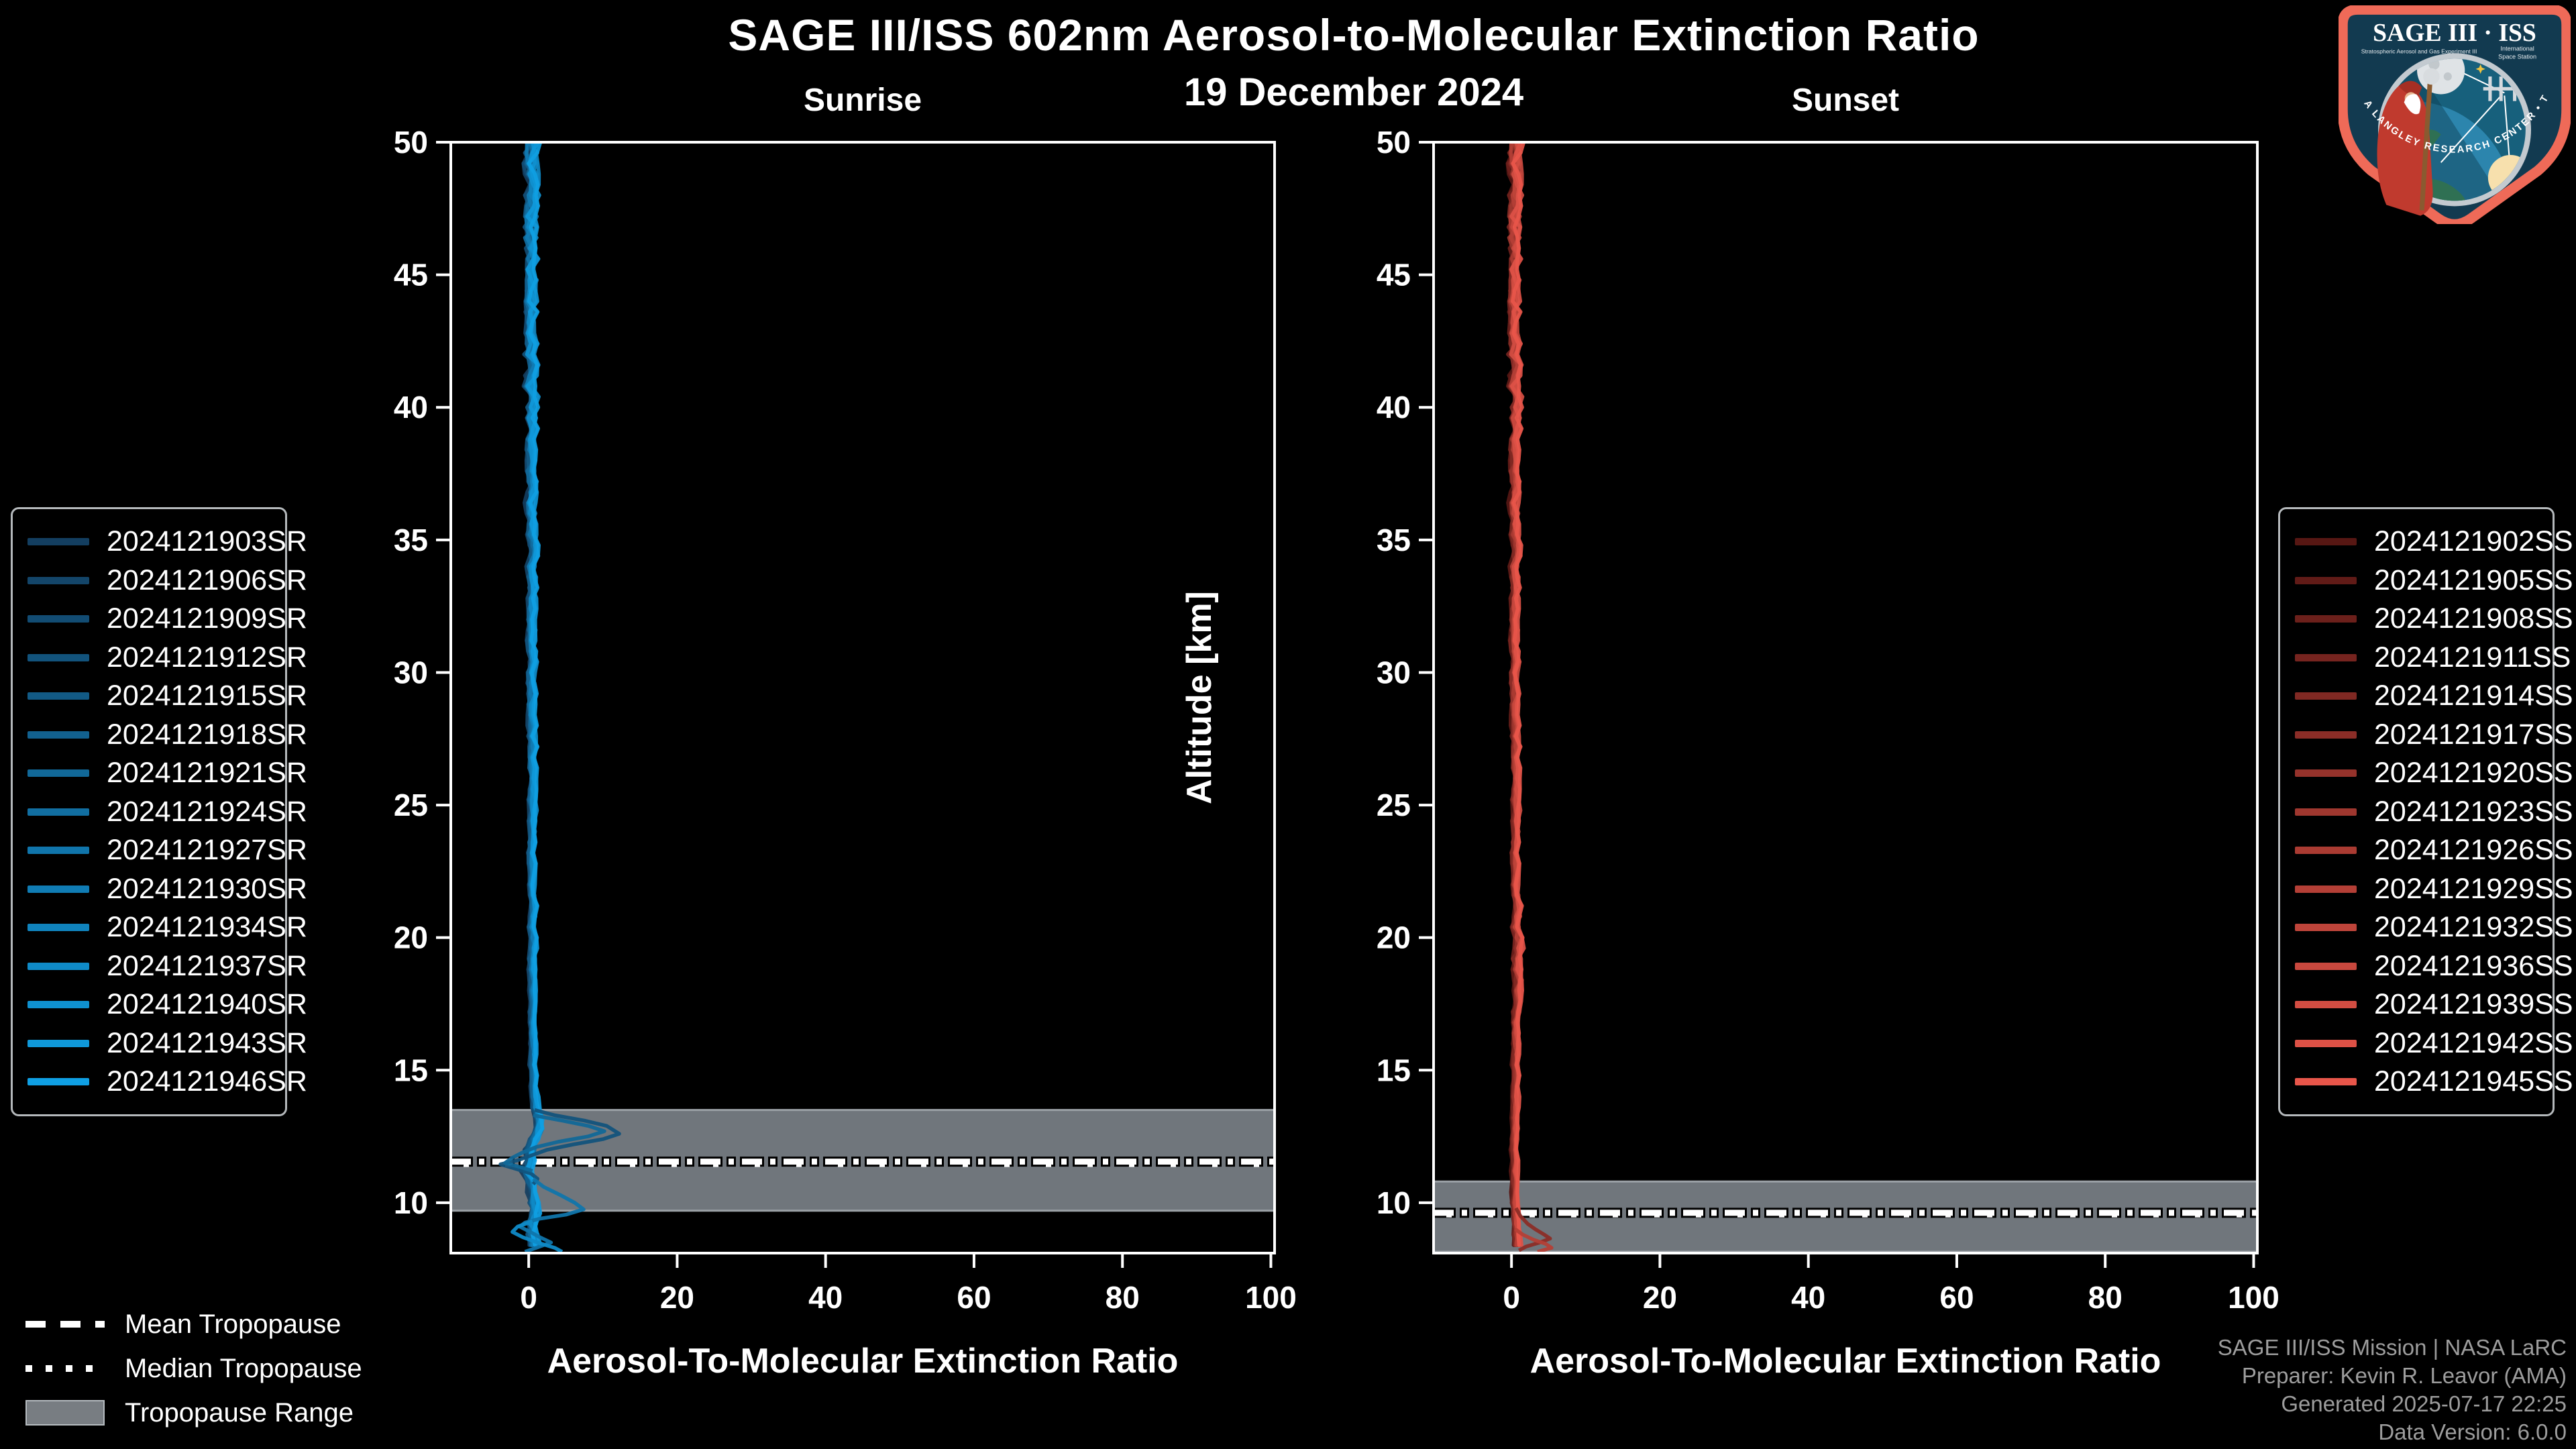 This screenshot has height=1449, width=2576. I want to click on legend-event-label: 2024121924SR, so click(207, 811).